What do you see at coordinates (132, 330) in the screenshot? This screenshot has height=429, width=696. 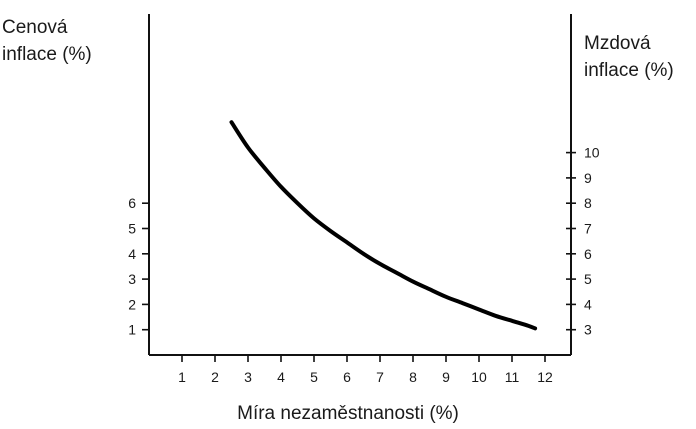 I see `left-y-tick-label: 1` at bounding box center [132, 330].